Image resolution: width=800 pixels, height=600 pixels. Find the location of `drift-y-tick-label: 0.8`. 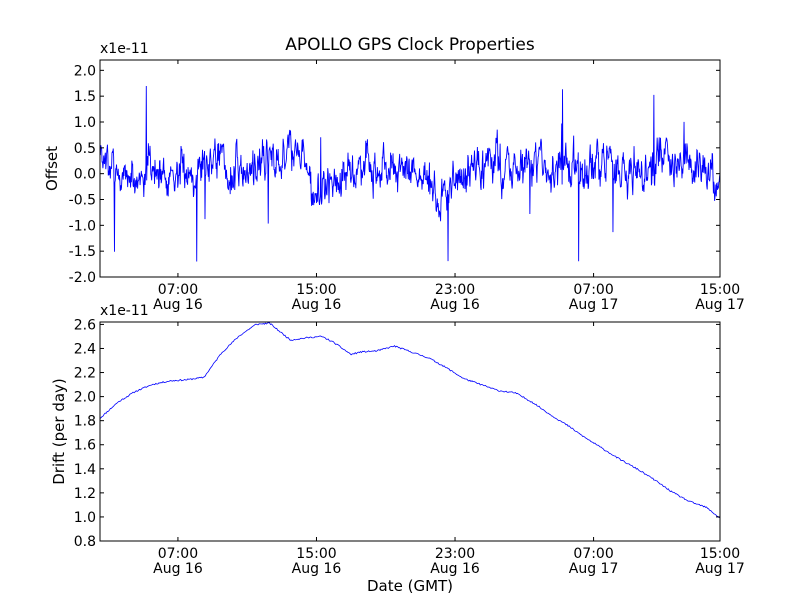

drift-y-tick-label: 0.8 is located at coordinates (85, 542).